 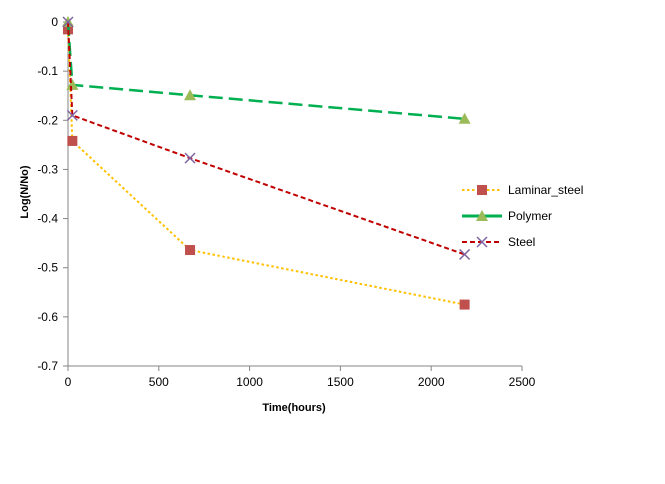 What do you see at coordinates (47, 317) in the screenshot?
I see `y-tick-label: -0.6` at bounding box center [47, 317].